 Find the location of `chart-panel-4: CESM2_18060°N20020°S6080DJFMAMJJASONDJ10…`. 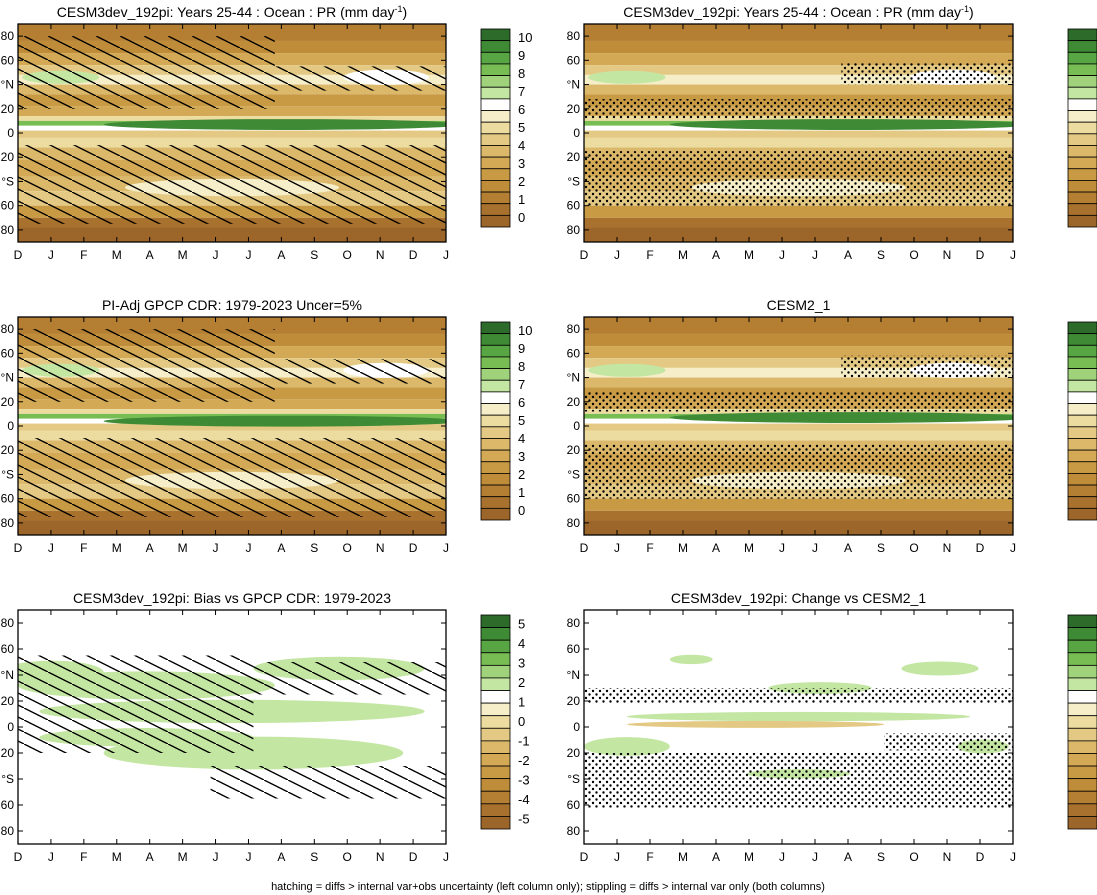

chart-panel-4: CESM2_18060°N20020°S6080DJFMAMJJASONDJ10… is located at coordinates (832, 426).